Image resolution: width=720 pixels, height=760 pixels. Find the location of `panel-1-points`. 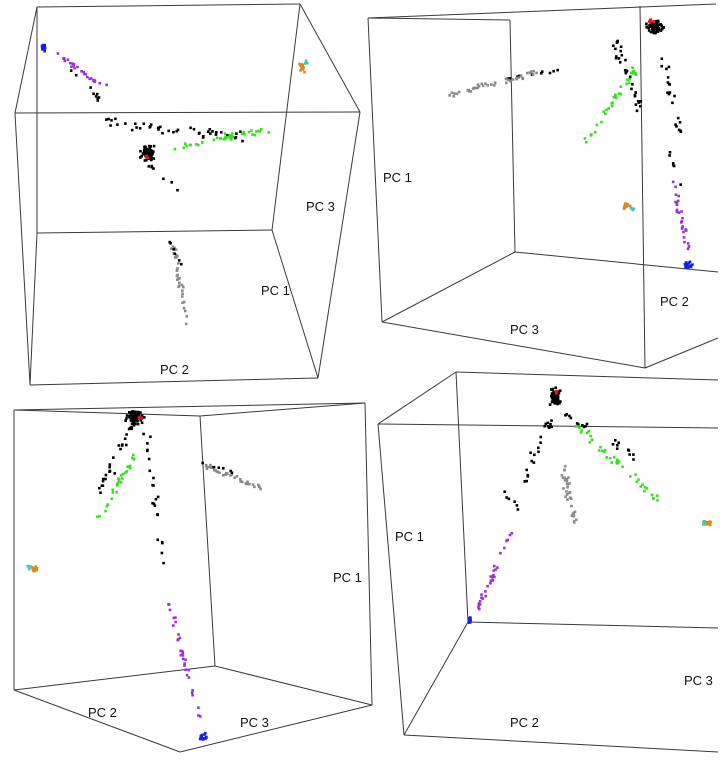

panel-1-points is located at coordinates (174, 184).